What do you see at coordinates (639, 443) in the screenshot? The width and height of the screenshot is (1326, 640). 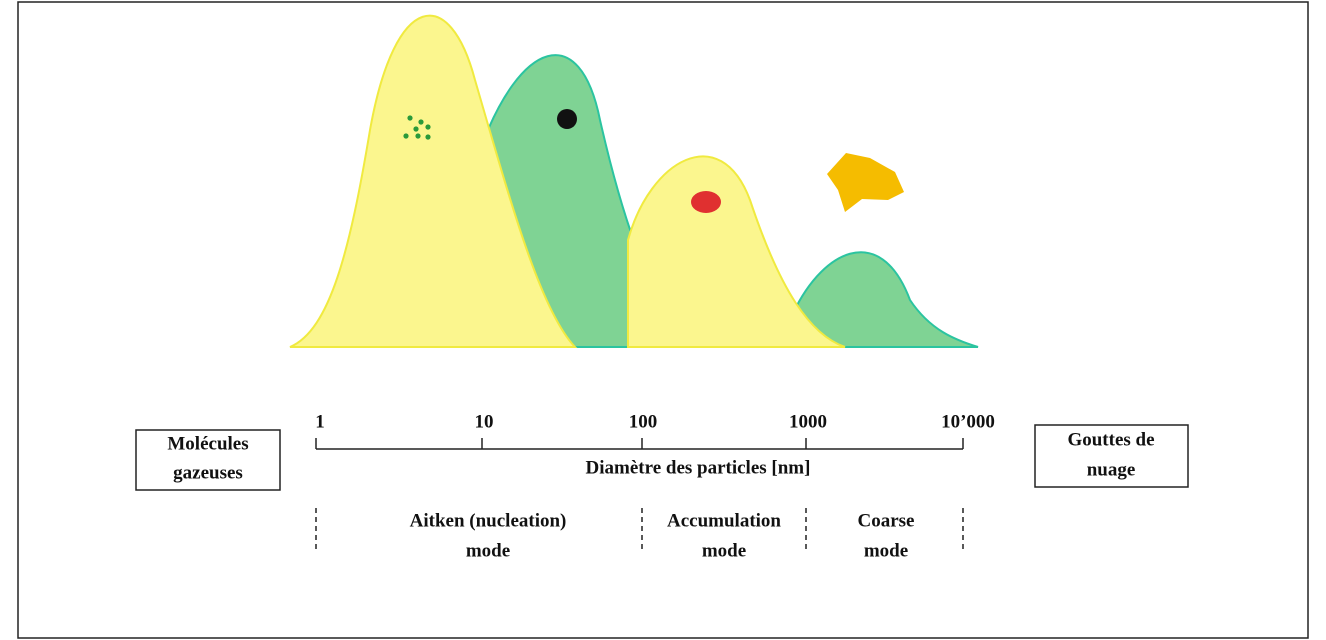 I see `axis-ticks` at bounding box center [639, 443].